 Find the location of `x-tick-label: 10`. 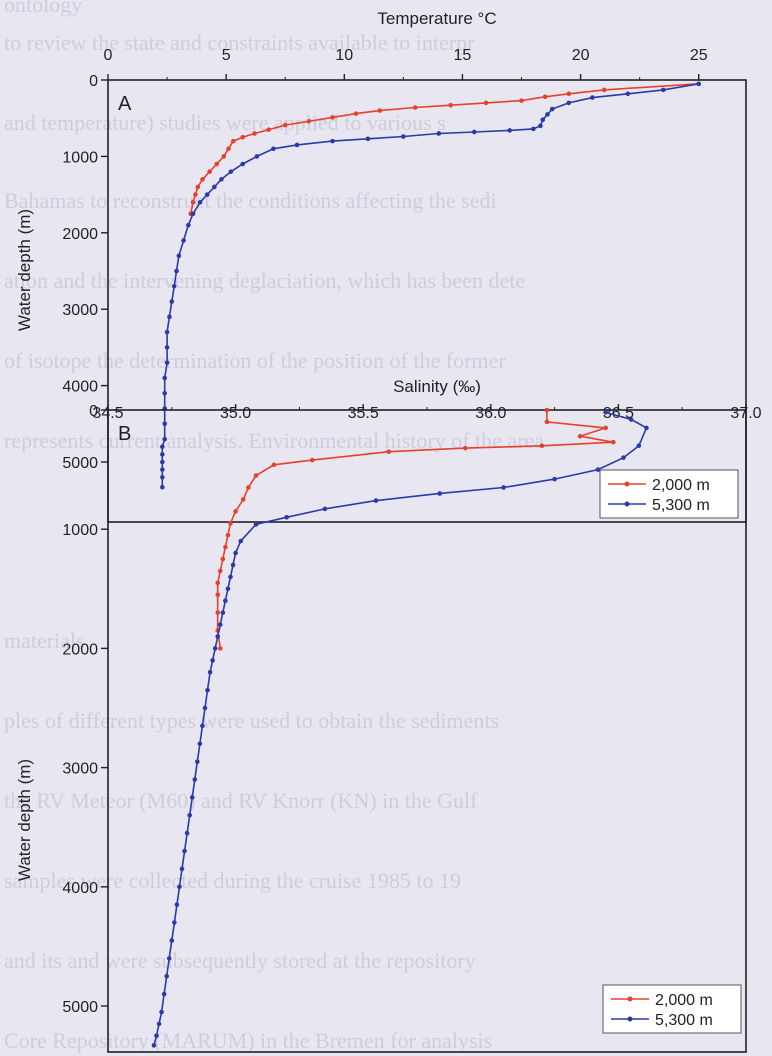

x-tick-label: 10 is located at coordinates (344, 55).